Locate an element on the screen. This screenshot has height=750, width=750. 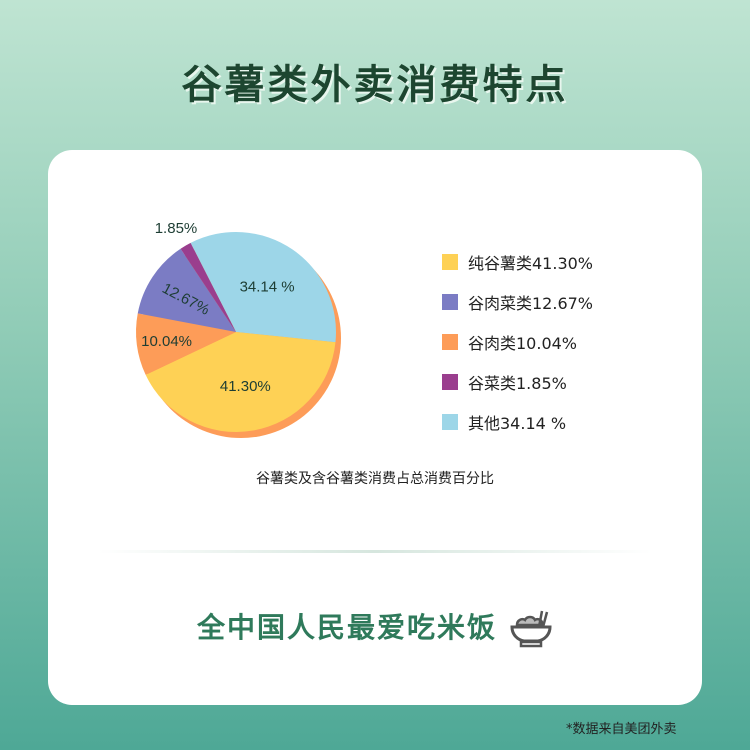
pie-label: 10.04% is located at coordinates (166, 341).